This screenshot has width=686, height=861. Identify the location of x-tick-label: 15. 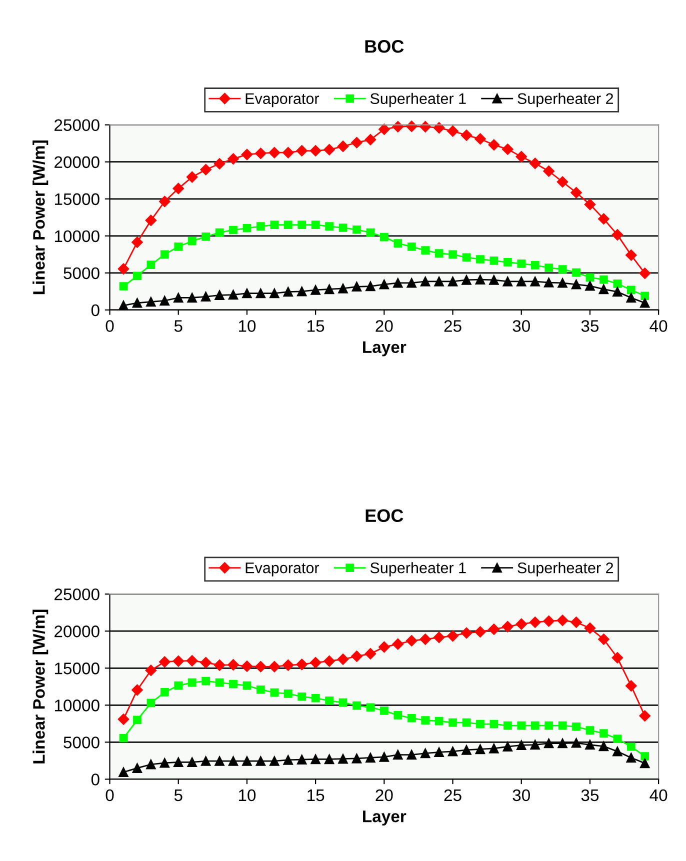
(316, 796).